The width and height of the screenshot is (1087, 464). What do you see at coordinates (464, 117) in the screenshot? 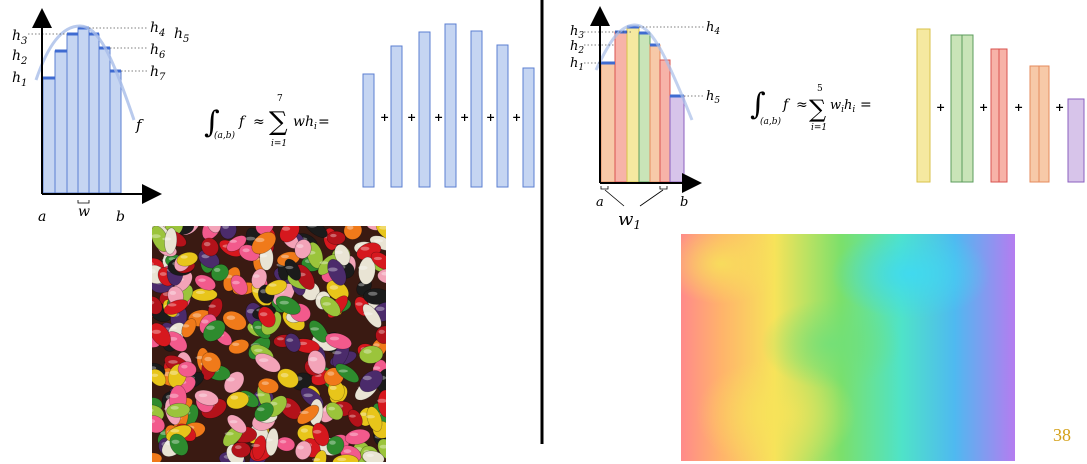
I see `left-plus-4: +` at bounding box center [464, 117].